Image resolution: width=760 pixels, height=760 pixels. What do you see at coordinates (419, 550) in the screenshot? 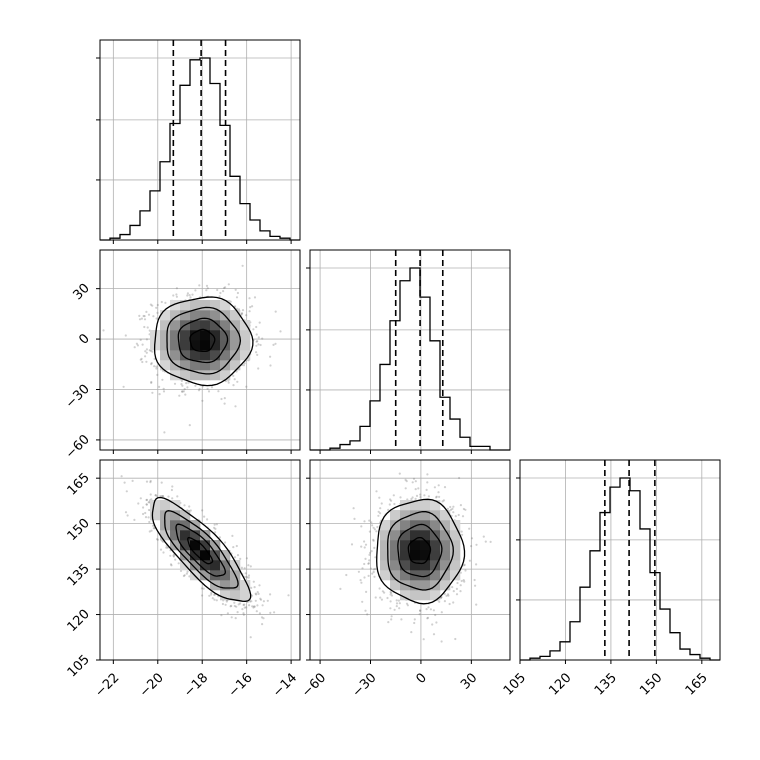
I see `contour-line` at bounding box center [419, 550].